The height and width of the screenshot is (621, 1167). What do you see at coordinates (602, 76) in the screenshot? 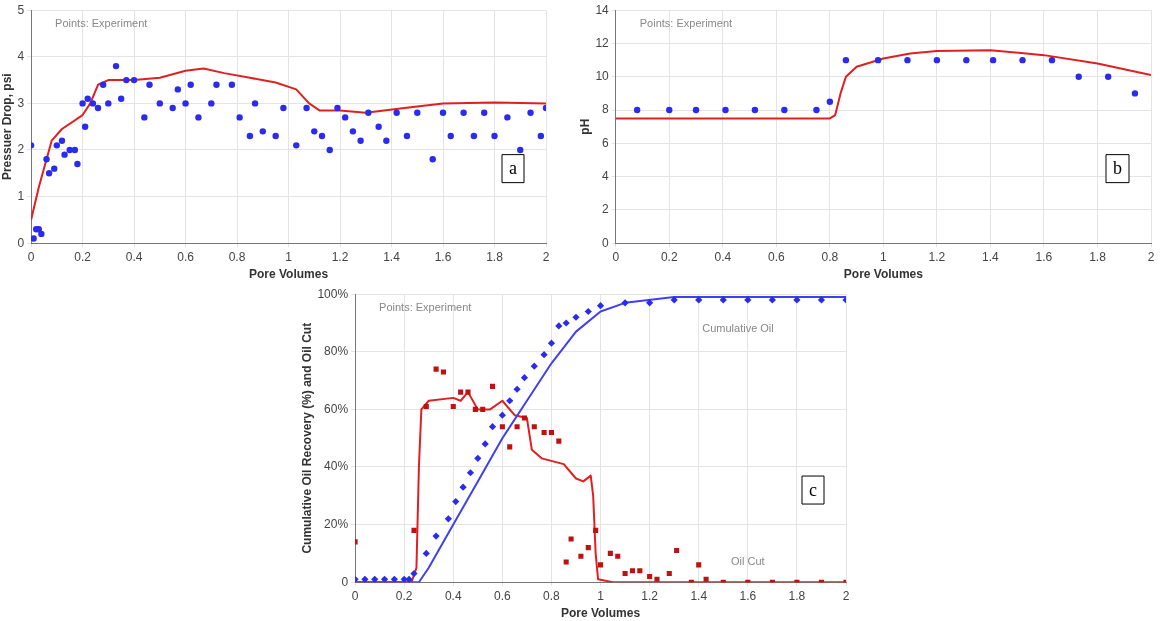
I see `y-tick-label: 10` at bounding box center [602, 76].